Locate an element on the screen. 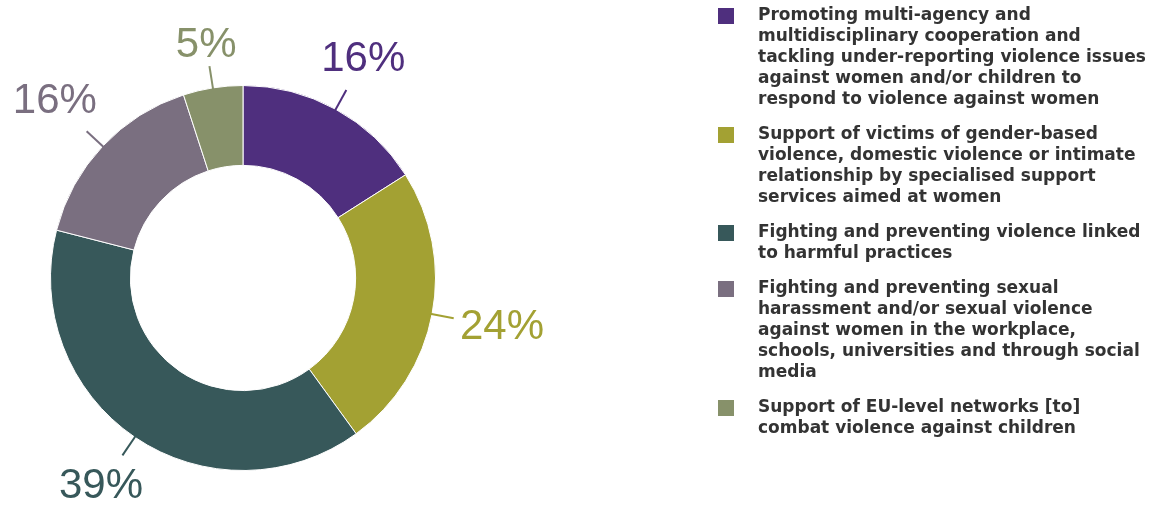  legend-label: Support of victims of gender-based violence, domestic violence or intimate relationship by specialised support services aimed at women is located at coordinates (947, 165).